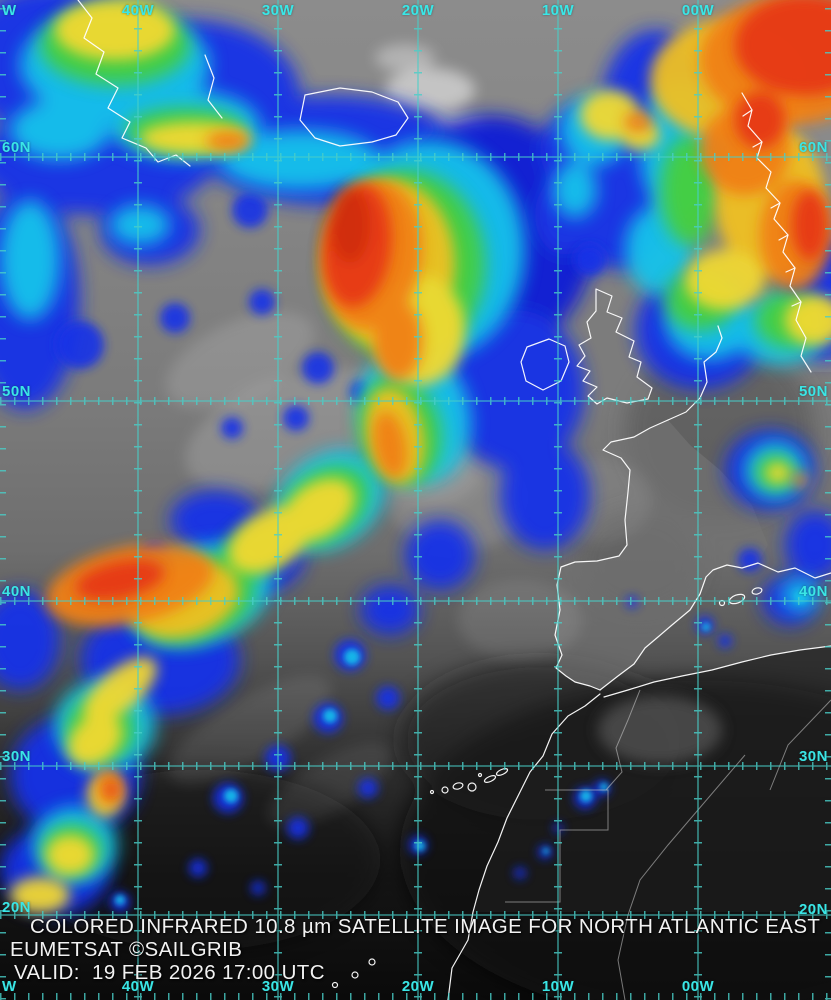  I want to click on label-right-60n: 60N, so click(813, 147).